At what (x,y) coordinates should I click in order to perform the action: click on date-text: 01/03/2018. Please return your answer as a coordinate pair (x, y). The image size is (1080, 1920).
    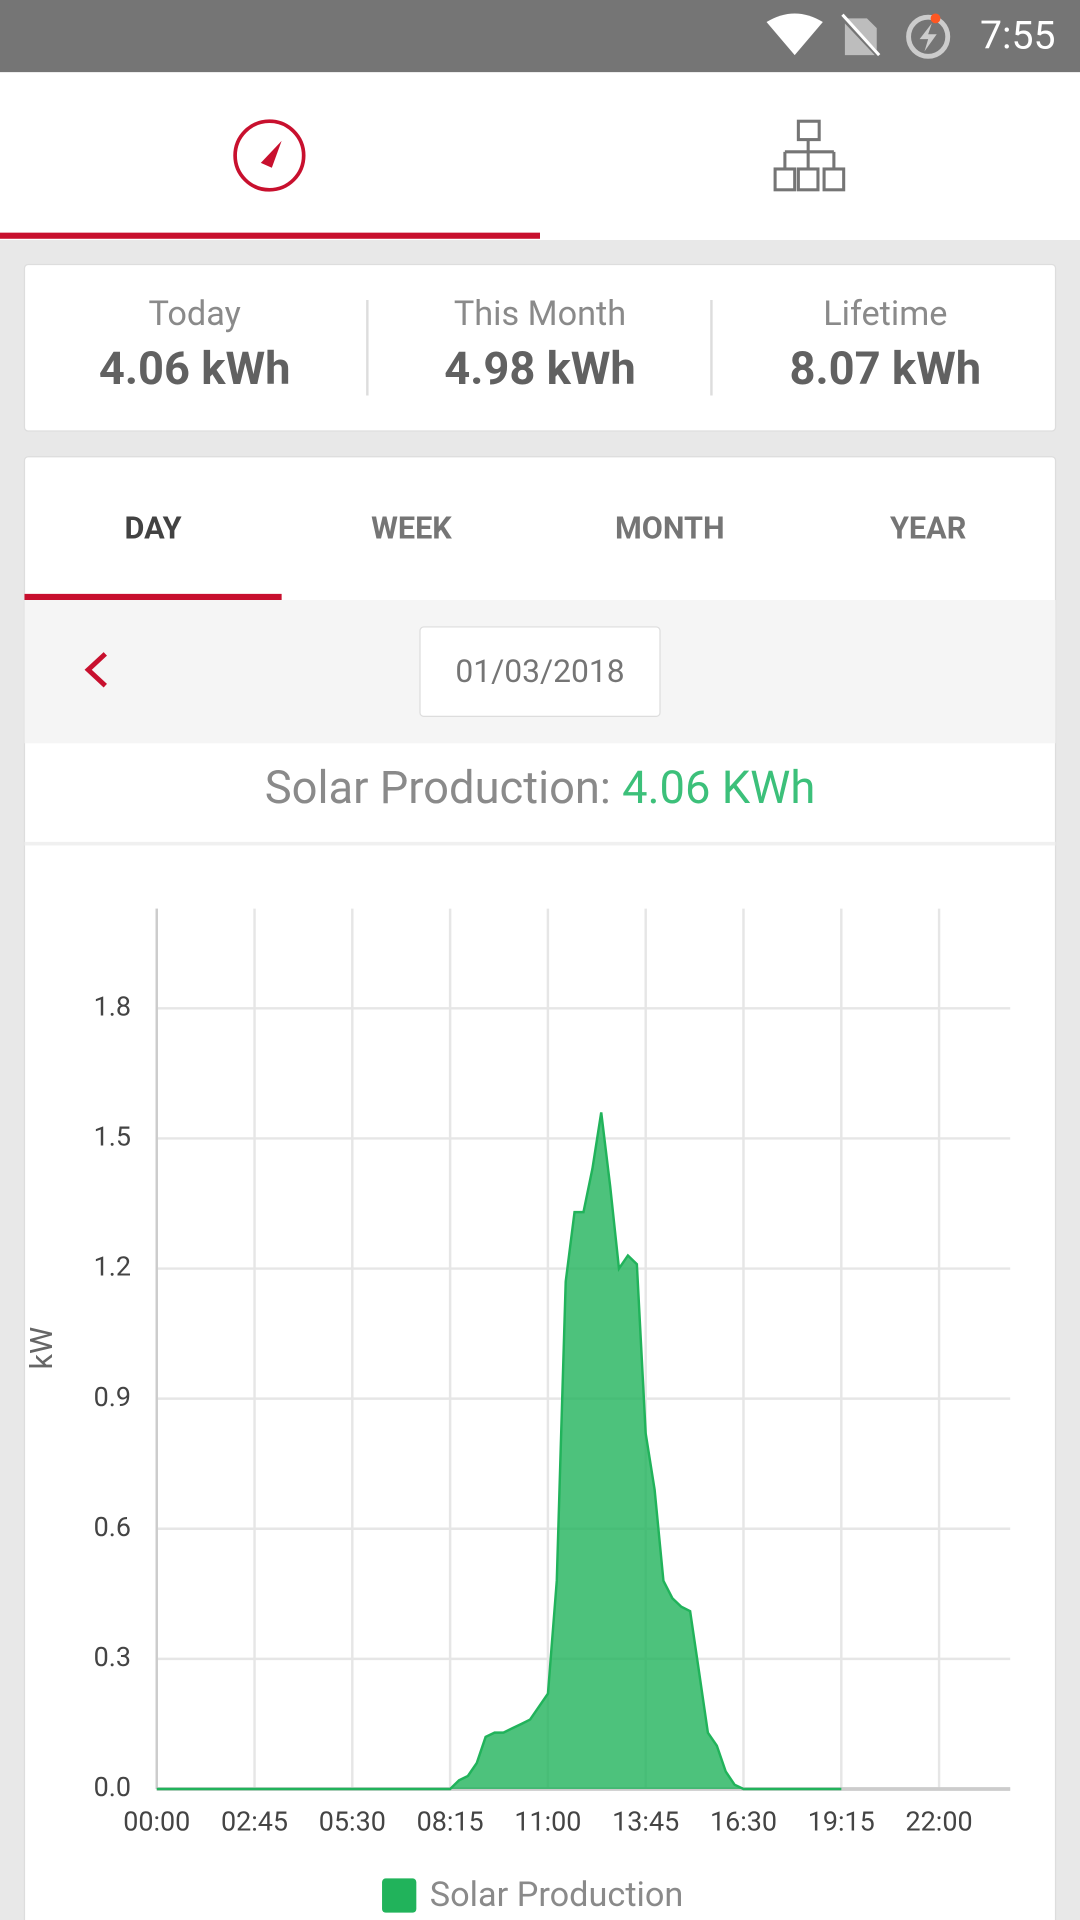
    Looking at the image, I should click on (539, 671).